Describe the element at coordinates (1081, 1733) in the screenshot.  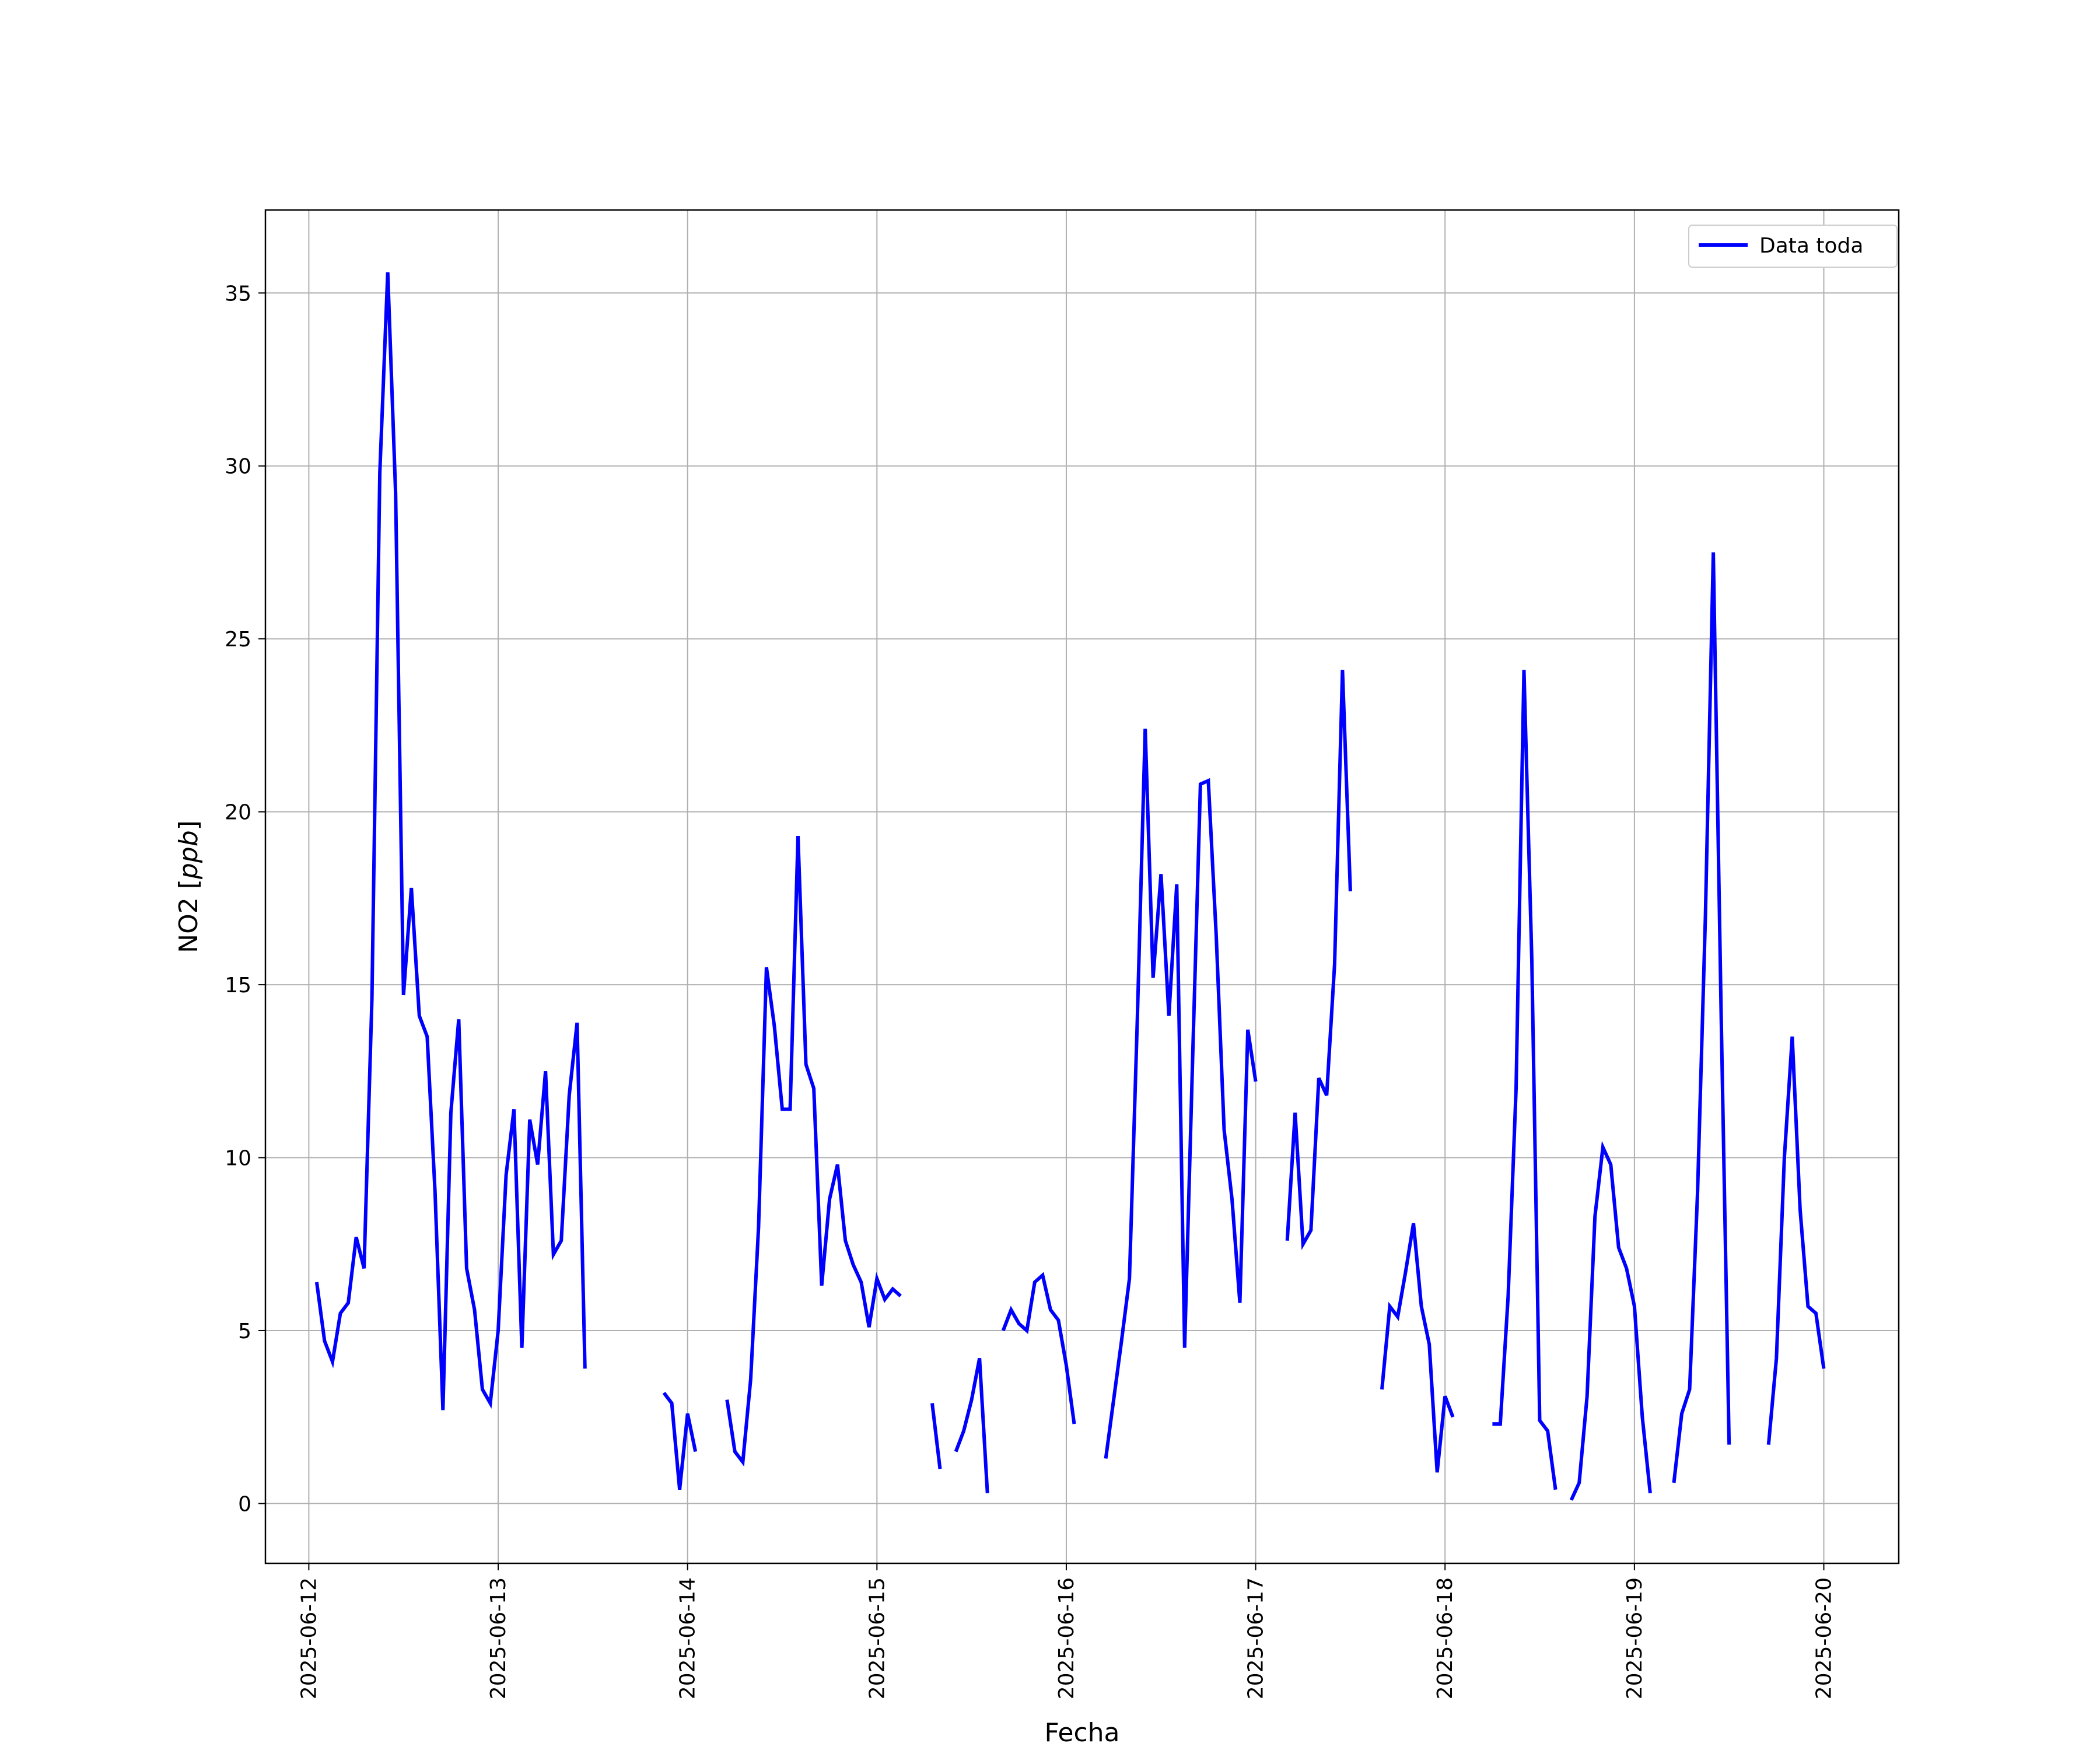
I see `x-axis-title: Fecha` at that location.